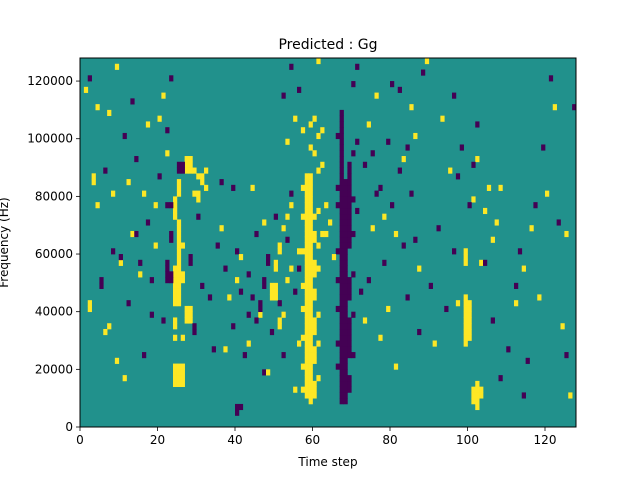 The width and height of the screenshot is (640, 484). I want to click on chart-title: Predicted : Gg, so click(327, 45).